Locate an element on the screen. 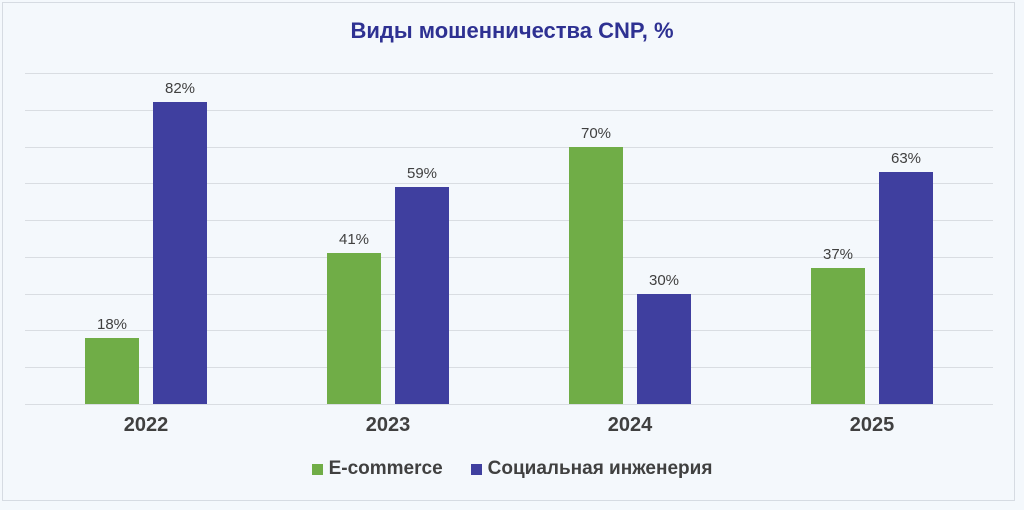 This screenshot has width=1024, height=510. data-label: 30% is located at coordinates (664, 280).